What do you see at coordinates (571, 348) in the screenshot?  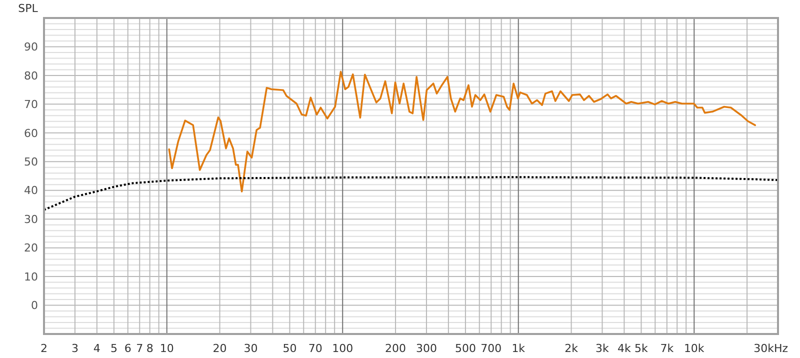 I see `x-tick-label: 2k` at bounding box center [571, 348].